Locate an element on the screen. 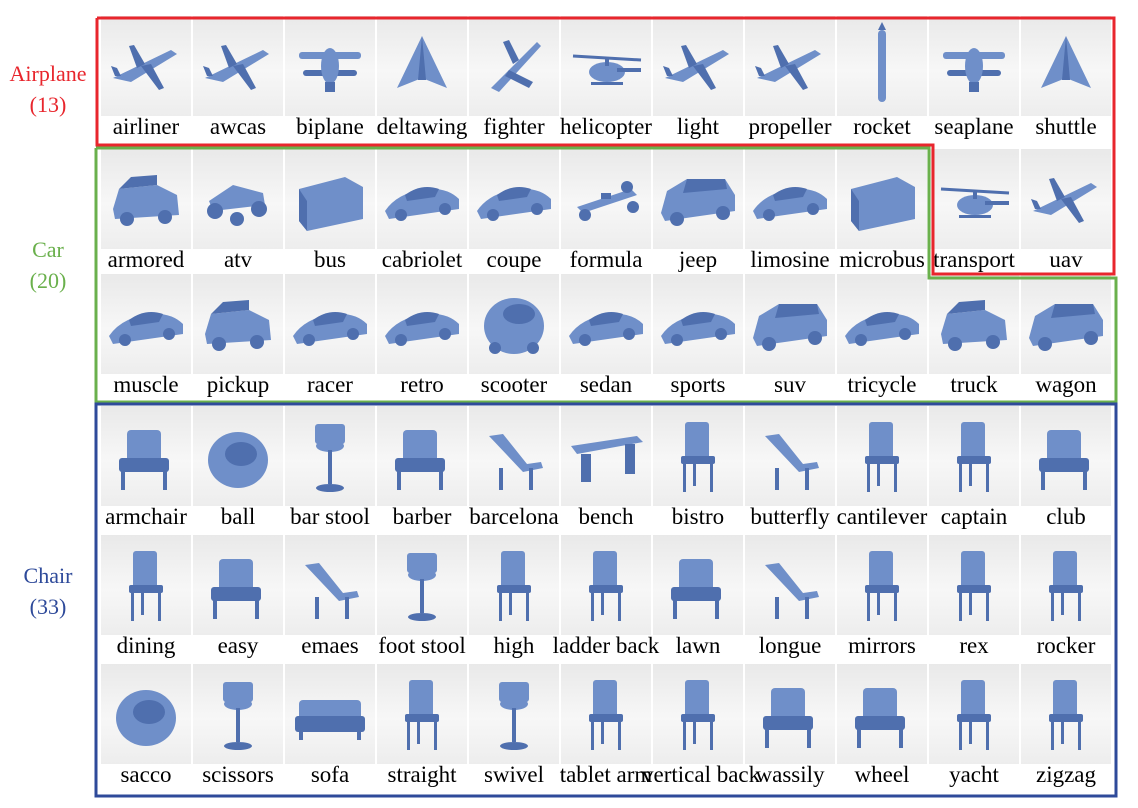 The image size is (1138, 808). thumbnail-cell: formula is located at coordinates (606, 211).